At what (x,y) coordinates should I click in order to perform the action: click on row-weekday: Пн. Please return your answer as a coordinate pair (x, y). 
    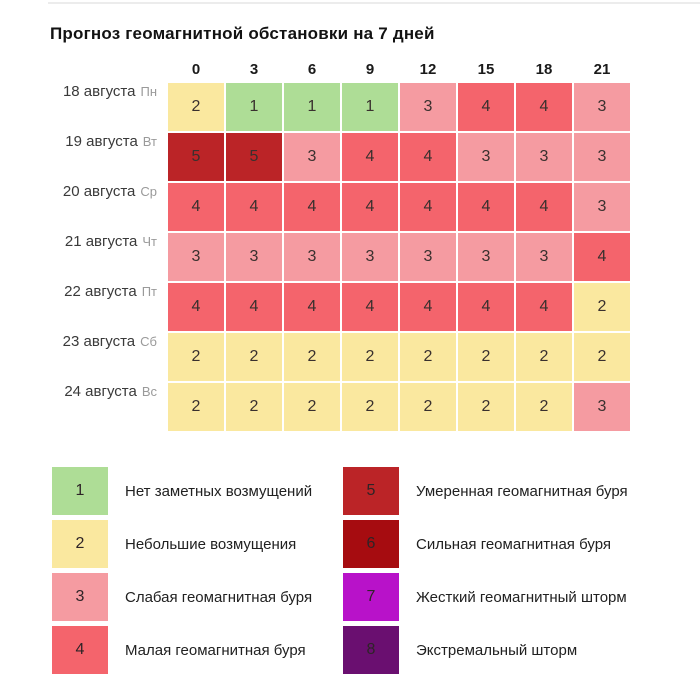
    Looking at the image, I should click on (148, 91).